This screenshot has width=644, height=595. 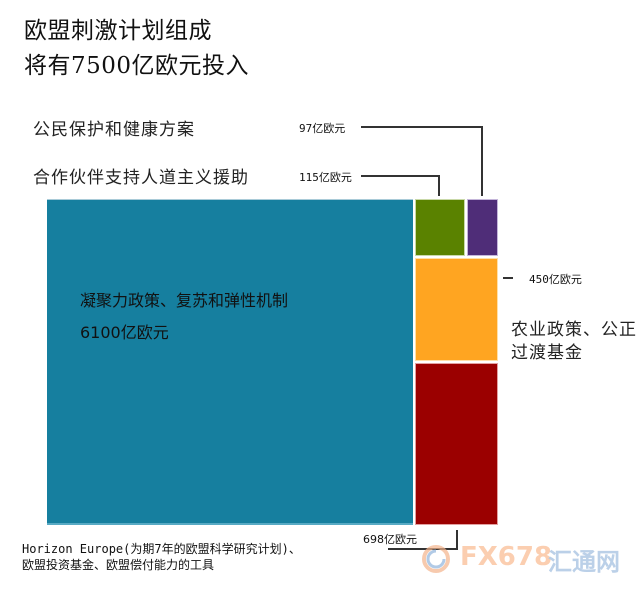 I want to click on leader-line-horizon, so click(x=423, y=549).